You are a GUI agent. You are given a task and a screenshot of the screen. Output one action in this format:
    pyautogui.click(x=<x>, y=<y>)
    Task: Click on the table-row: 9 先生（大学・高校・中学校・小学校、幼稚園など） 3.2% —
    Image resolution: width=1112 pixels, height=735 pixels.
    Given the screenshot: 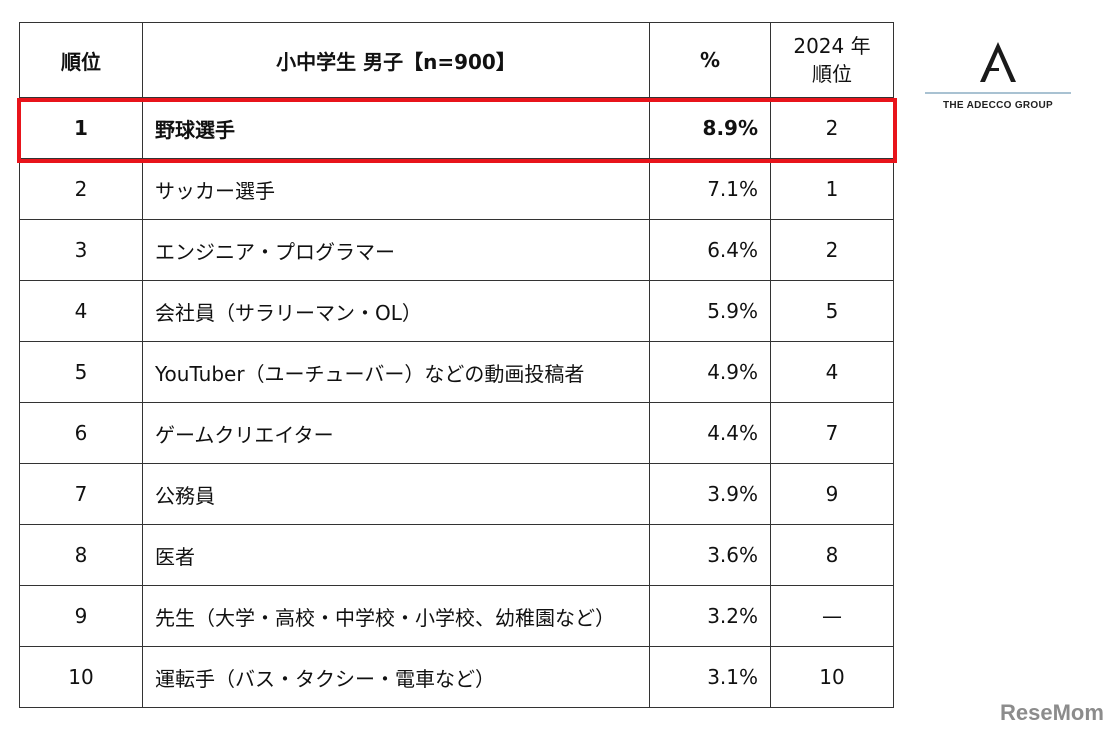 What is the action you would take?
    pyautogui.click(x=456, y=616)
    